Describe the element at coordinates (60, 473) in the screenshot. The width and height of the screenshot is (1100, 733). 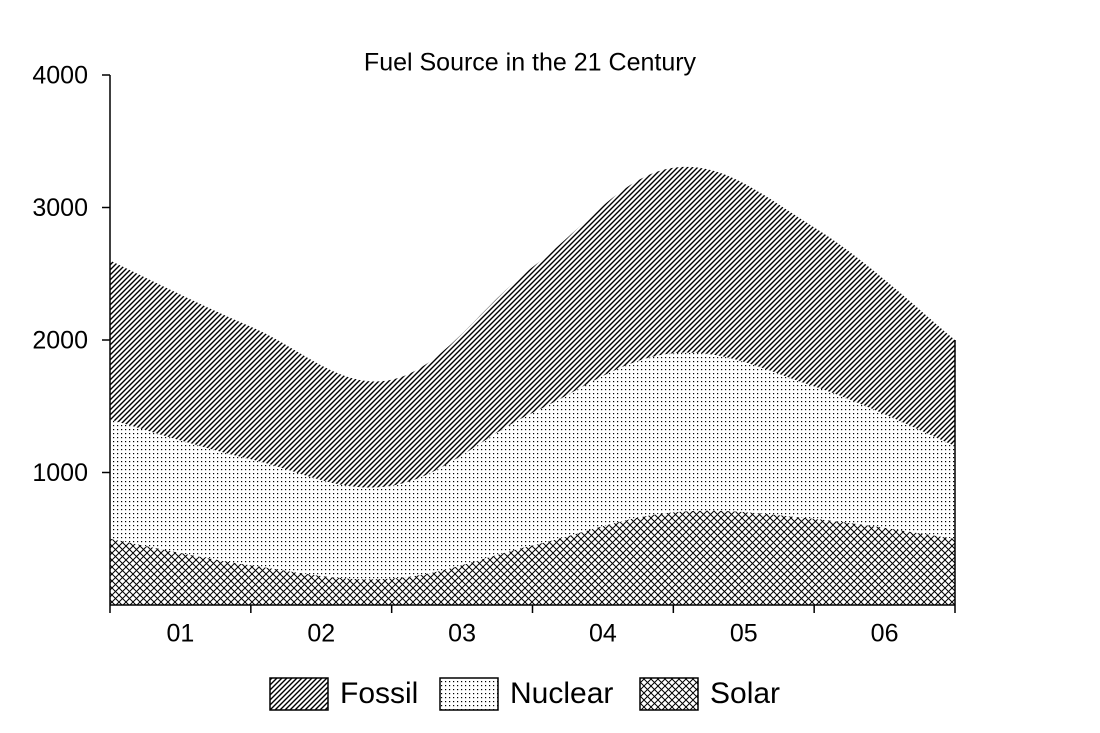
I see `y-tick-label: 1000` at that location.